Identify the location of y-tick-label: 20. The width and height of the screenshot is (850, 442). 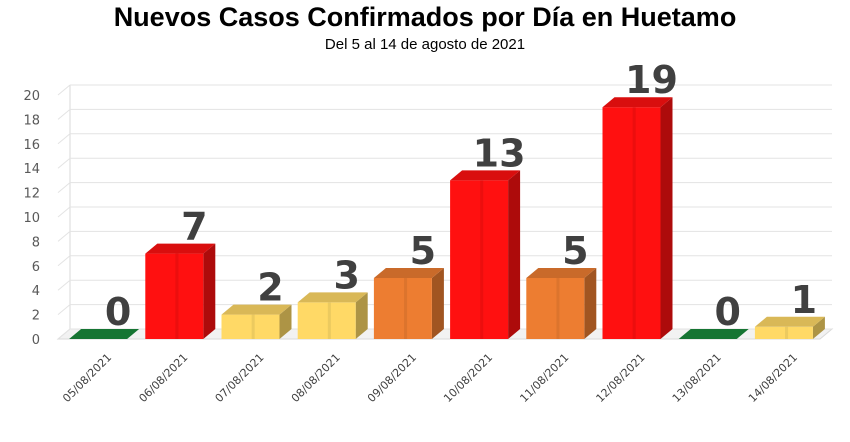
(31, 96).